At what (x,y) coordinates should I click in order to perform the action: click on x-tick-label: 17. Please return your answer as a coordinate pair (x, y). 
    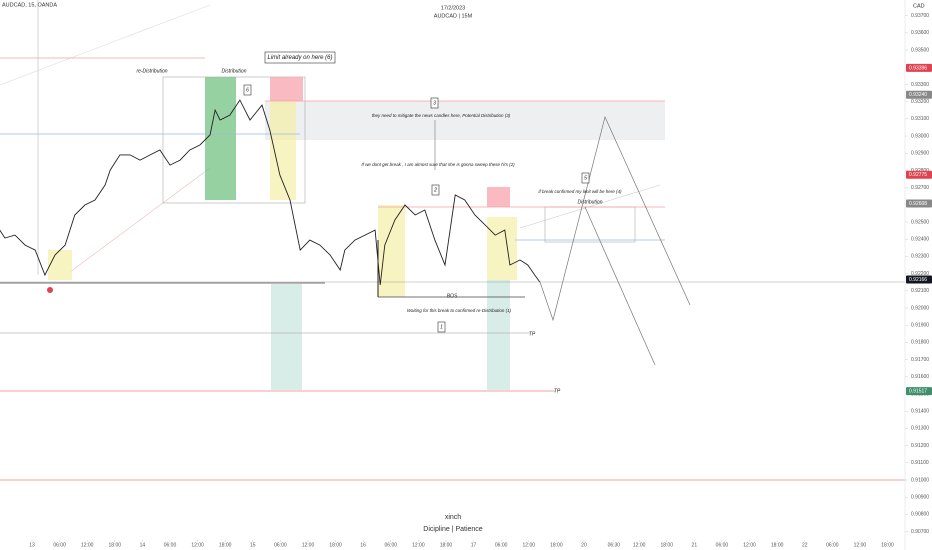
    Looking at the image, I should click on (474, 545).